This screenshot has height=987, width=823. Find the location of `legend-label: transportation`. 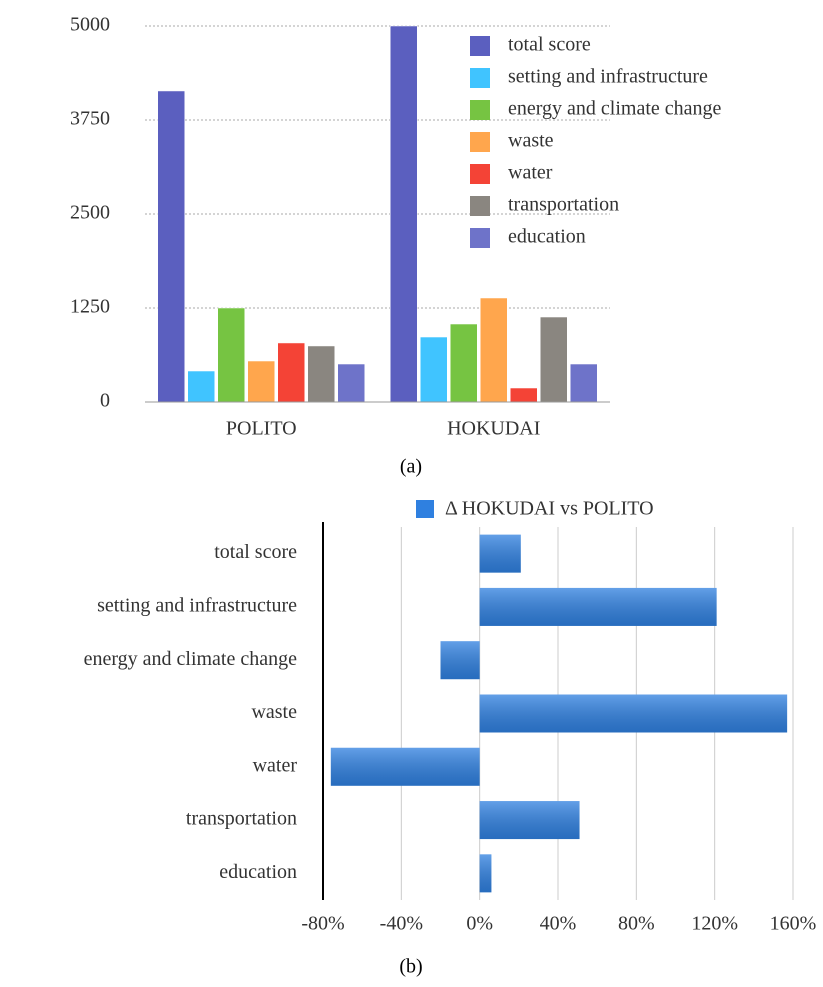

legend-label: transportation is located at coordinates (563, 205).